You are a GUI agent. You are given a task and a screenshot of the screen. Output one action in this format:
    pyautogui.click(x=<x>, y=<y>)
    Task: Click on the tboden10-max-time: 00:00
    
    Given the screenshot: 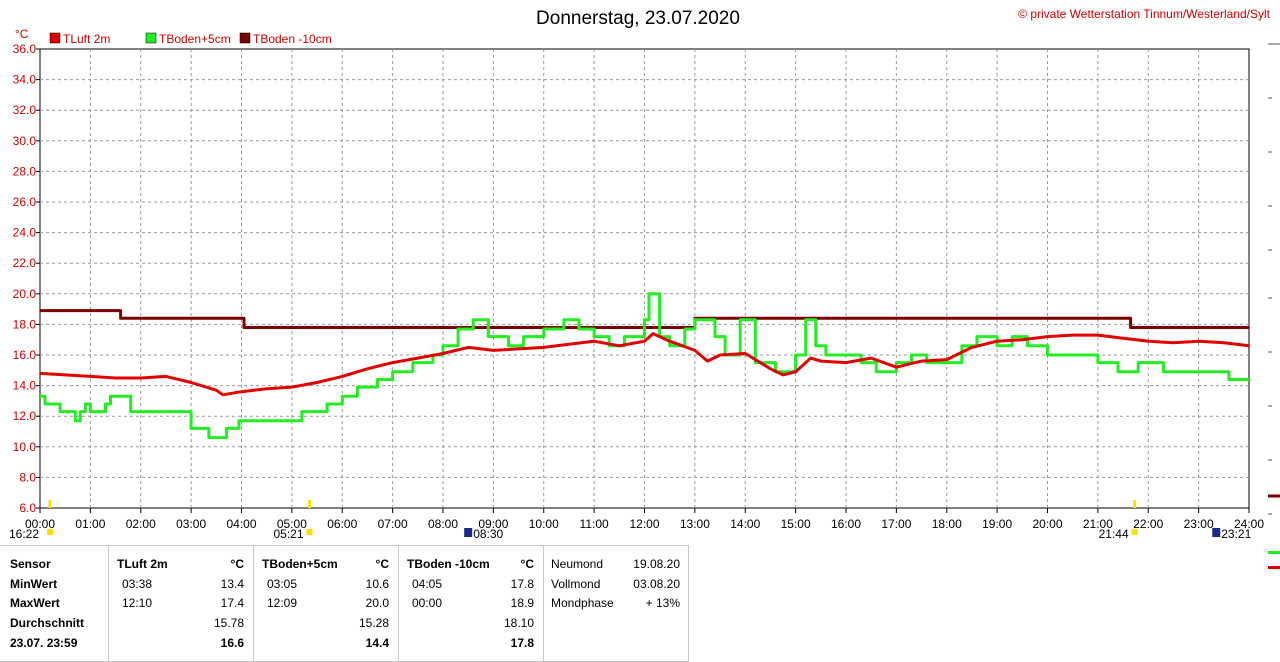 What is the action you would take?
    pyautogui.click(x=427, y=603)
    